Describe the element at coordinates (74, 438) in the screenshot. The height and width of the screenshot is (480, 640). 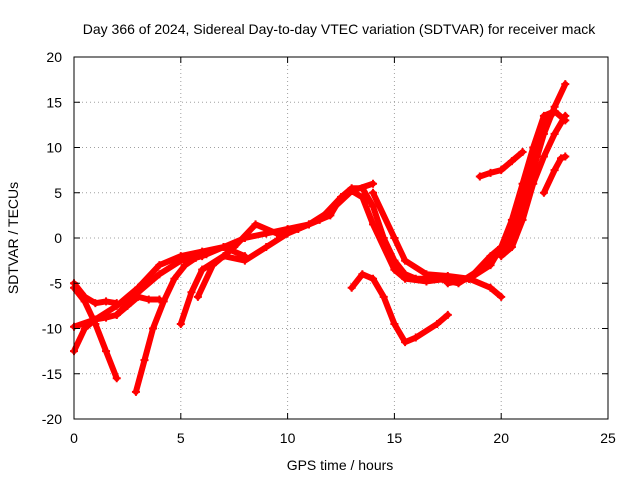
I see `x-tick-label: 0` at that location.